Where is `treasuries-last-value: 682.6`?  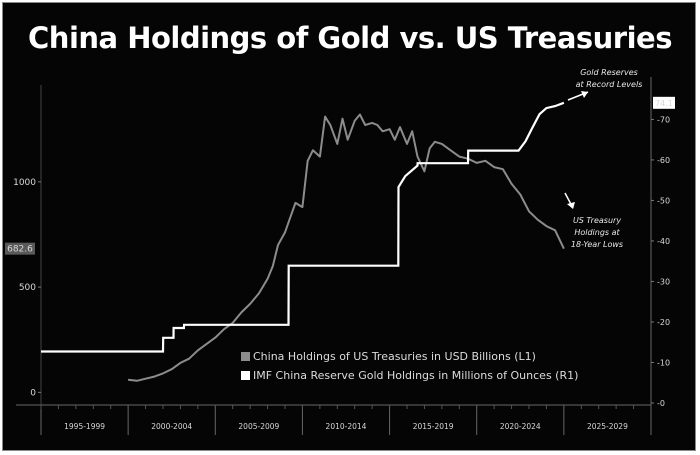
treasuries-last-value: 682.6 is located at coordinates (20, 250).